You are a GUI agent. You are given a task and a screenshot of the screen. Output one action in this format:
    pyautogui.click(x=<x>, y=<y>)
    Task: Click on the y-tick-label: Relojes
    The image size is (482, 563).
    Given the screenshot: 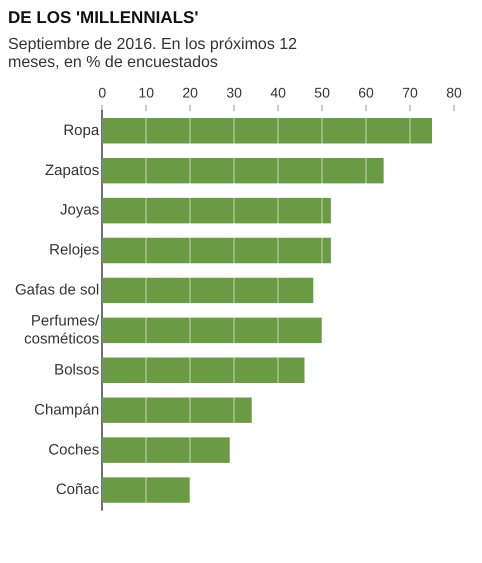 What is the action you would take?
    pyautogui.click(x=74, y=250)
    